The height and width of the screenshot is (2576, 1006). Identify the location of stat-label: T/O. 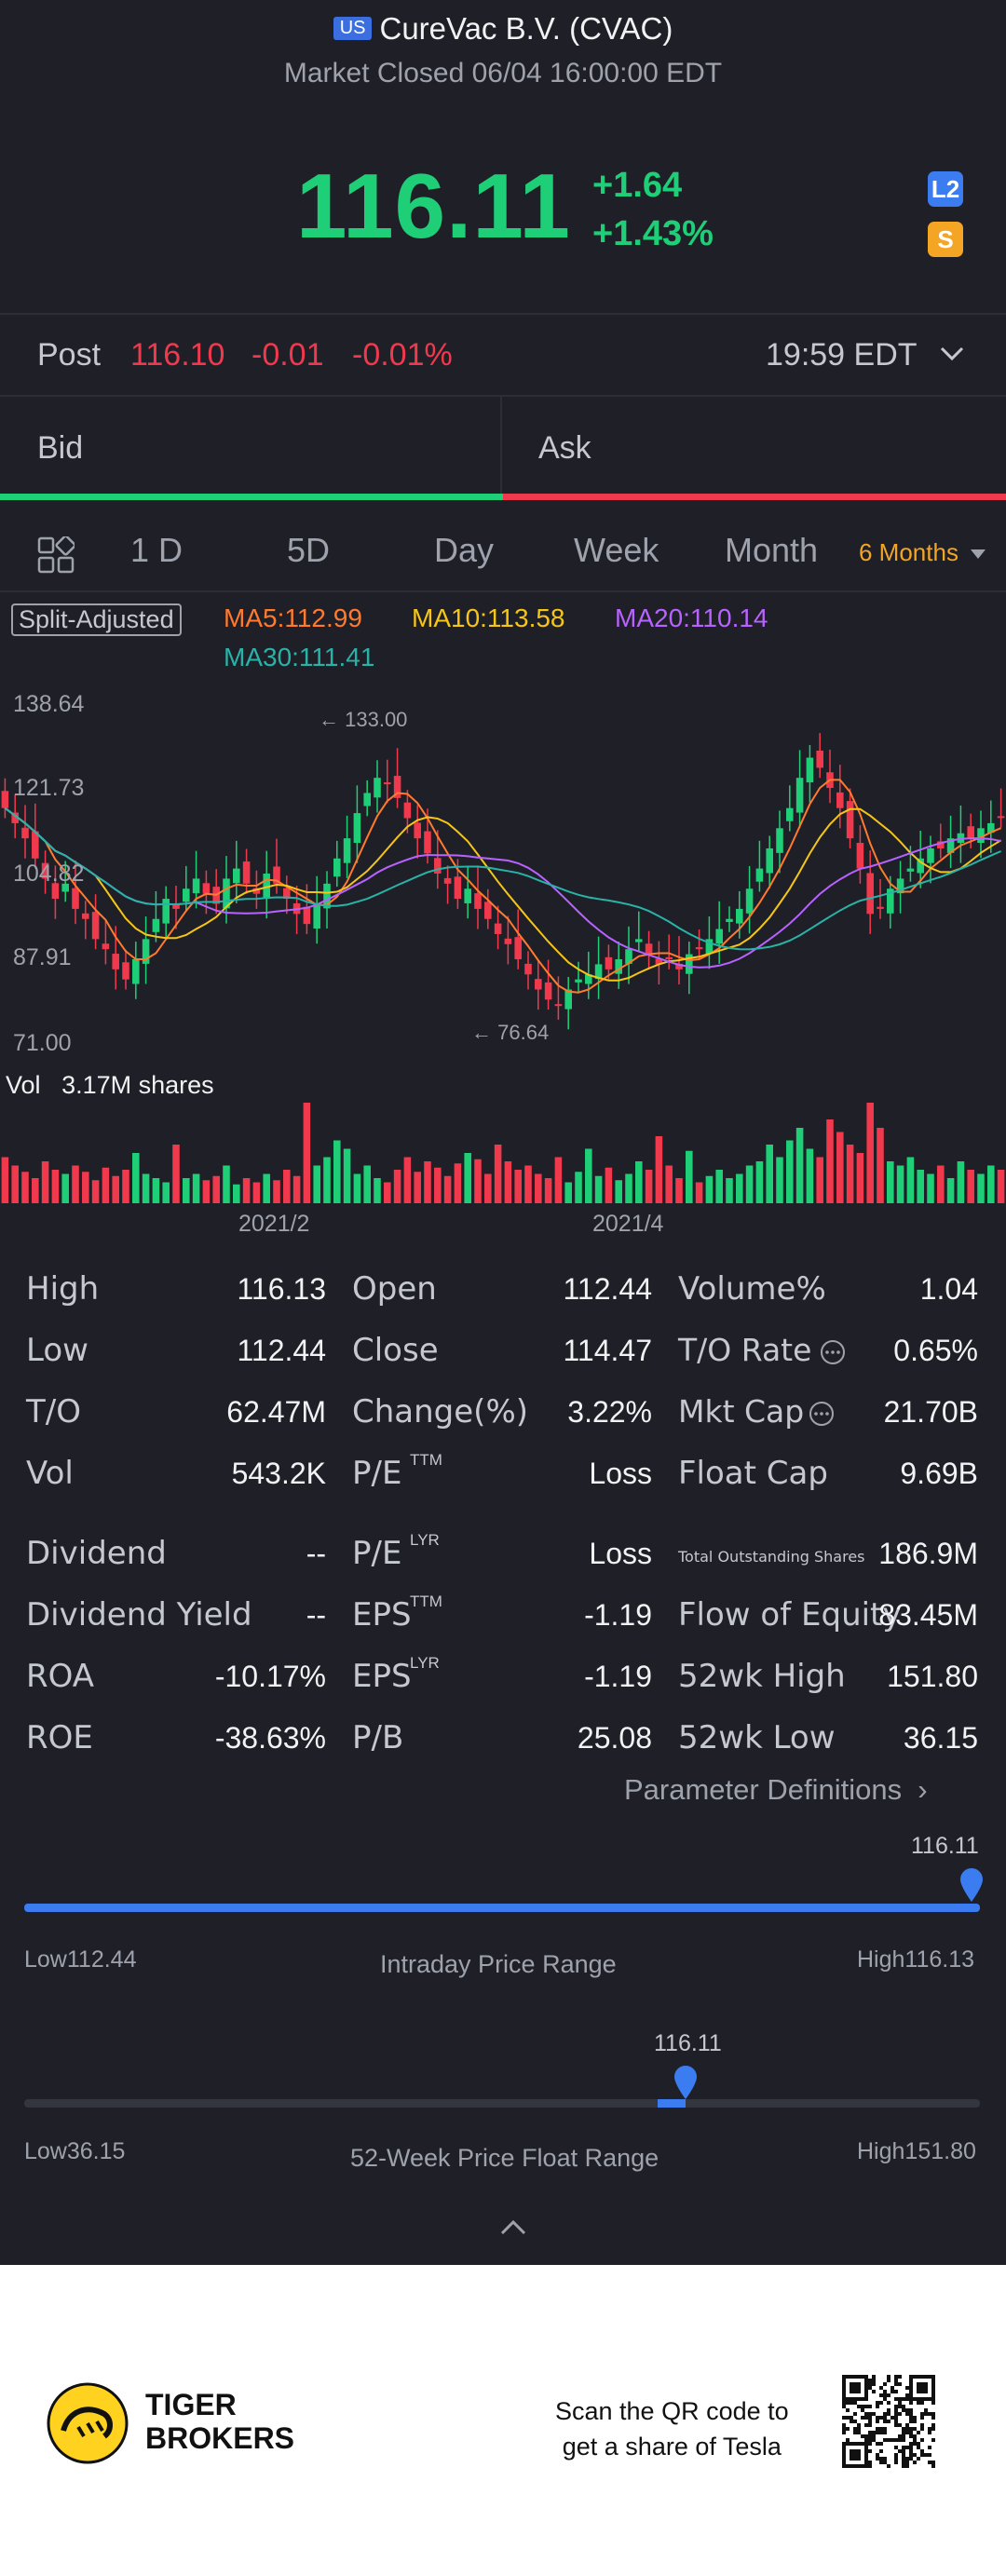
(53, 1411).